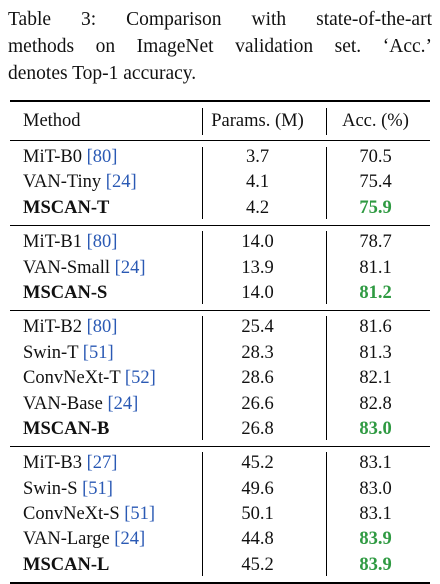 The image size is (440, 584). I want to click on method-name: MiT-B3, so click(55, 463).